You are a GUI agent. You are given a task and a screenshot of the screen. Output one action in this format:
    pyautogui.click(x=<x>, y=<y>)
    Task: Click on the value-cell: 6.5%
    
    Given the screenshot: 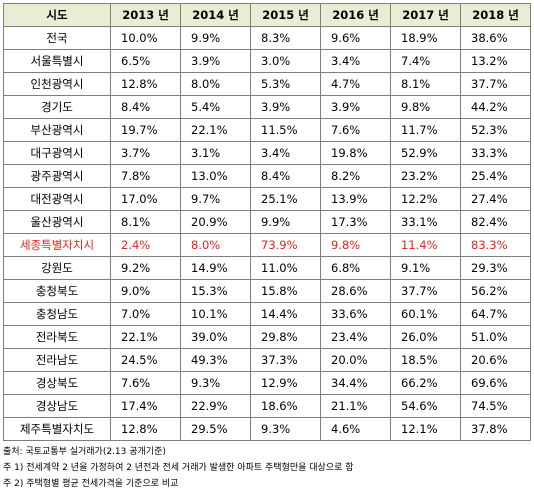 What is the action you would take?
    pyautogui.click(x=145, y=61)
    